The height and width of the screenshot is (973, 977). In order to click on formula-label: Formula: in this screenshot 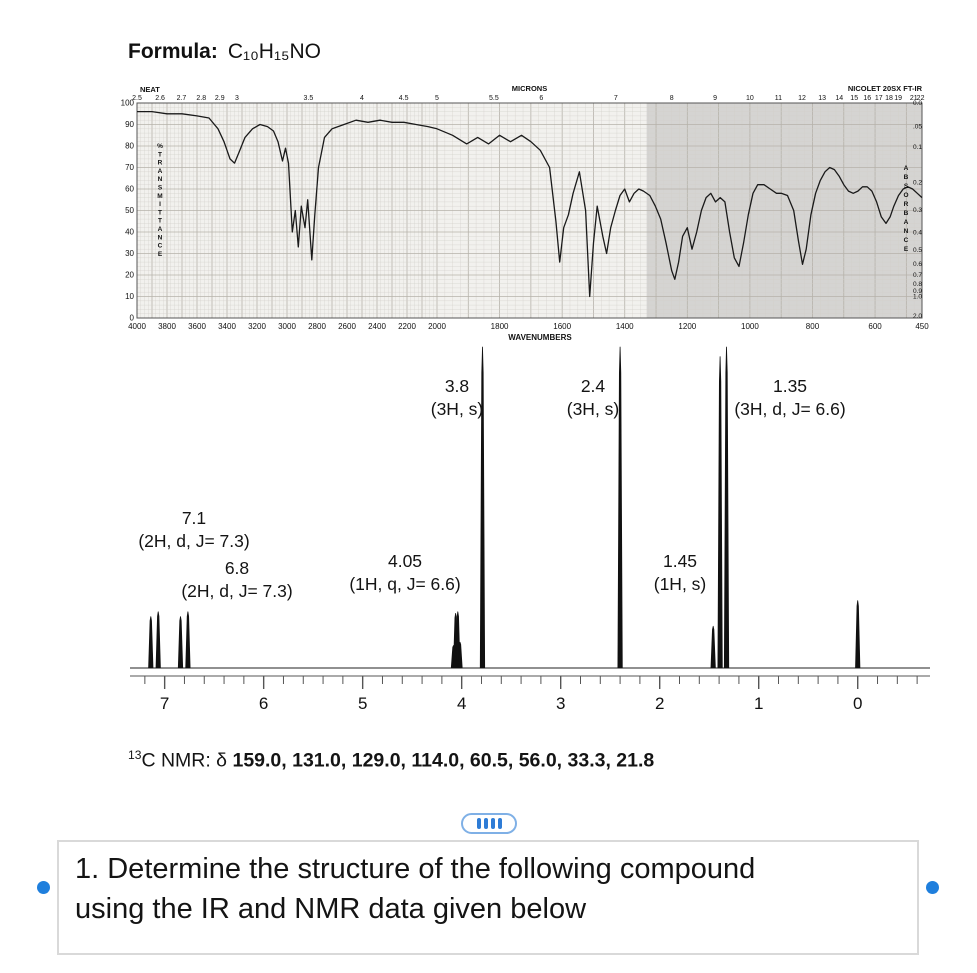, I will do `click(173, 51)`.